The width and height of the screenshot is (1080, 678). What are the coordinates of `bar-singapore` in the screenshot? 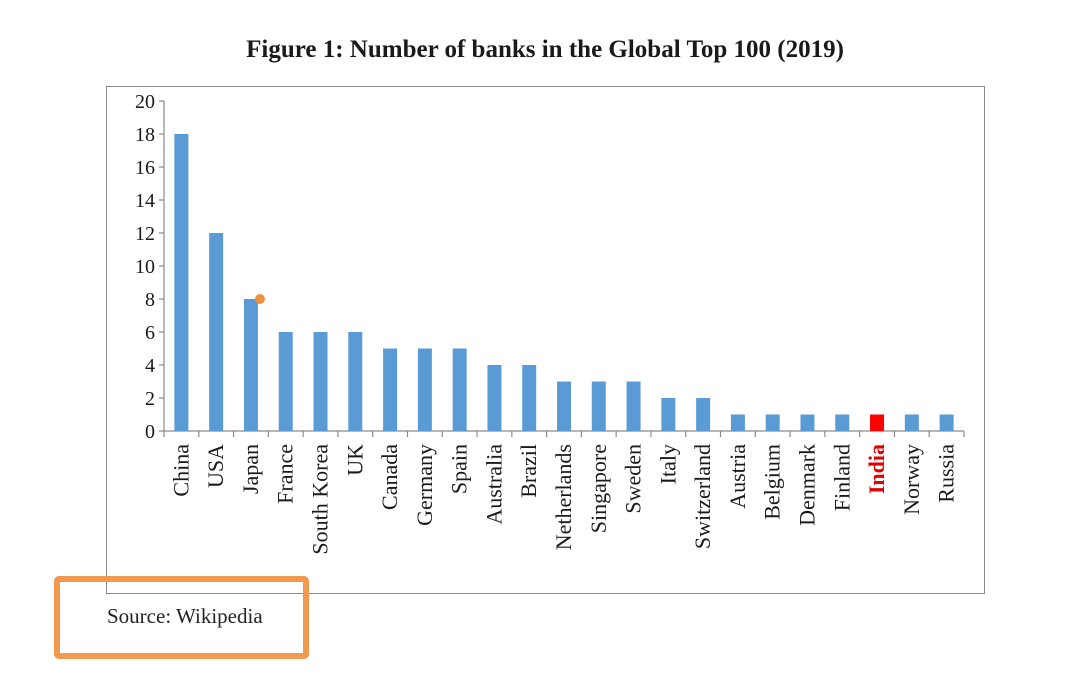 It's located at (598, 406).